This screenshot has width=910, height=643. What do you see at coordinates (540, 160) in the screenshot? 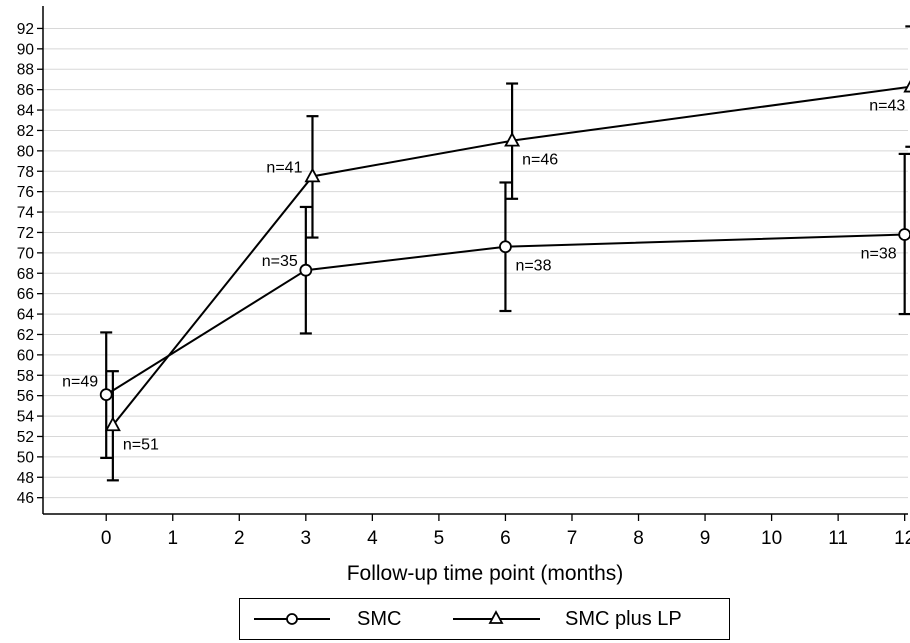
I see `n-label: n=46` at bounding box center [540, 160].